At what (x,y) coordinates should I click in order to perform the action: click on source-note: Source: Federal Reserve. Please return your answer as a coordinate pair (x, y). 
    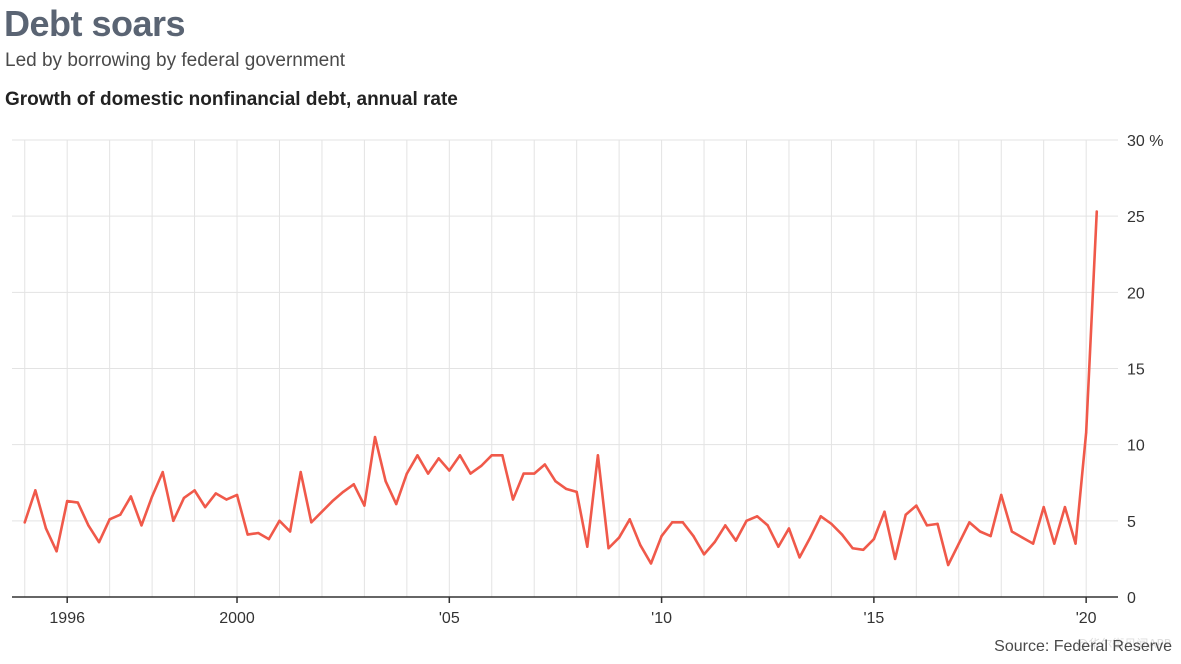
    Looking at the image, I should click on (1083, 646).